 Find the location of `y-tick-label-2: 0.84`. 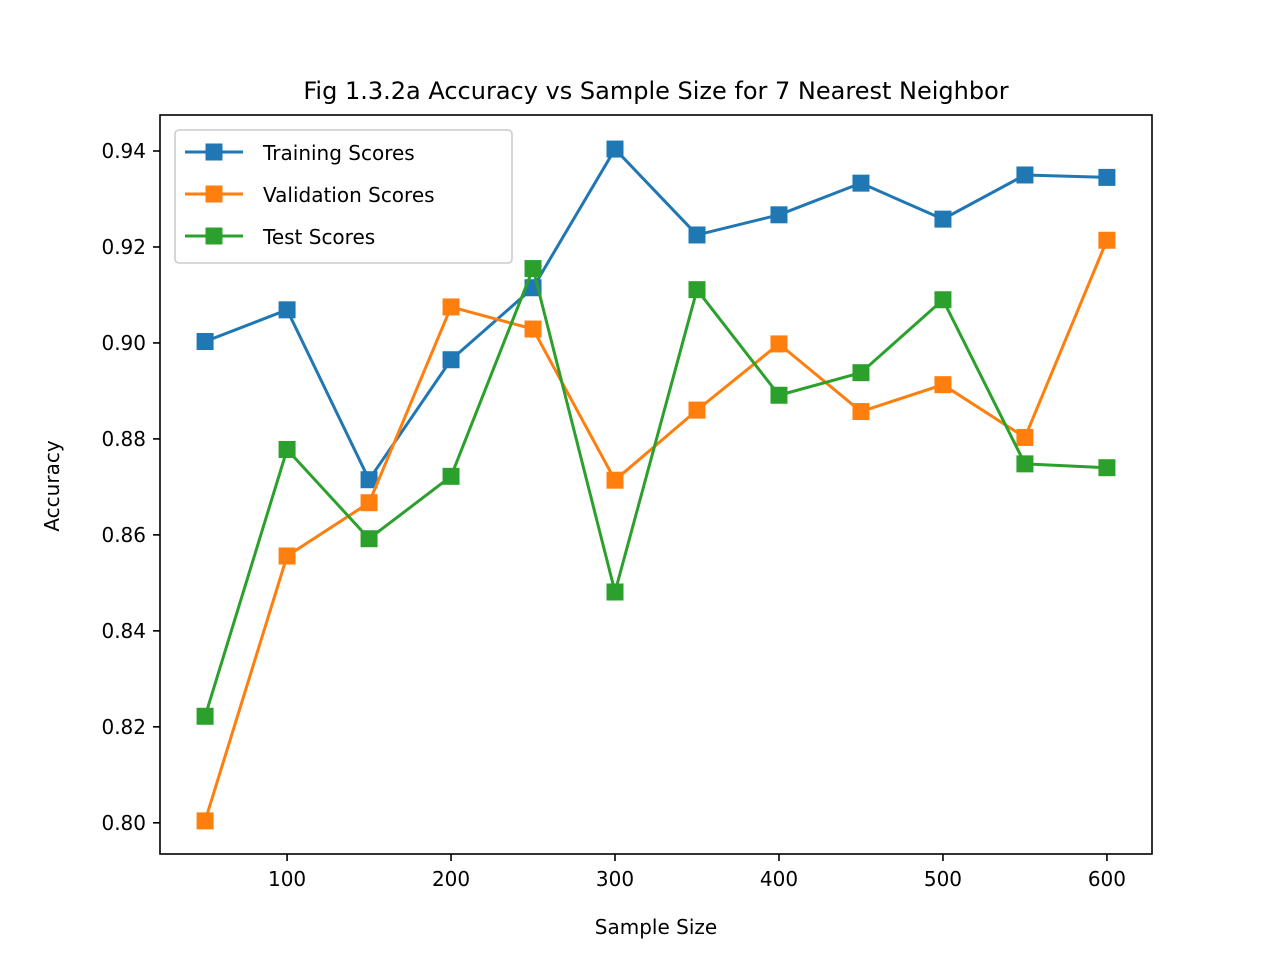

y-tick-label-2: 0.84 is located at coordinates (123, 631).